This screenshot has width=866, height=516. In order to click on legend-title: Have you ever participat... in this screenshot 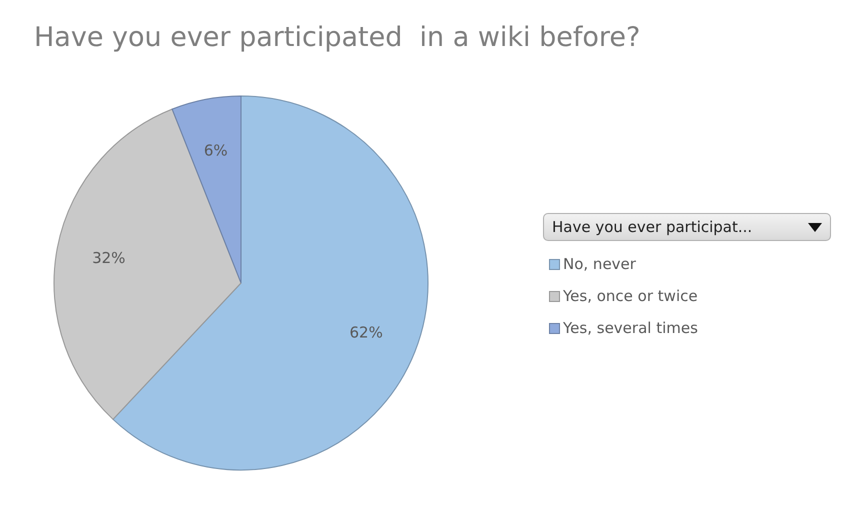, I will do `click(652, 227)`.